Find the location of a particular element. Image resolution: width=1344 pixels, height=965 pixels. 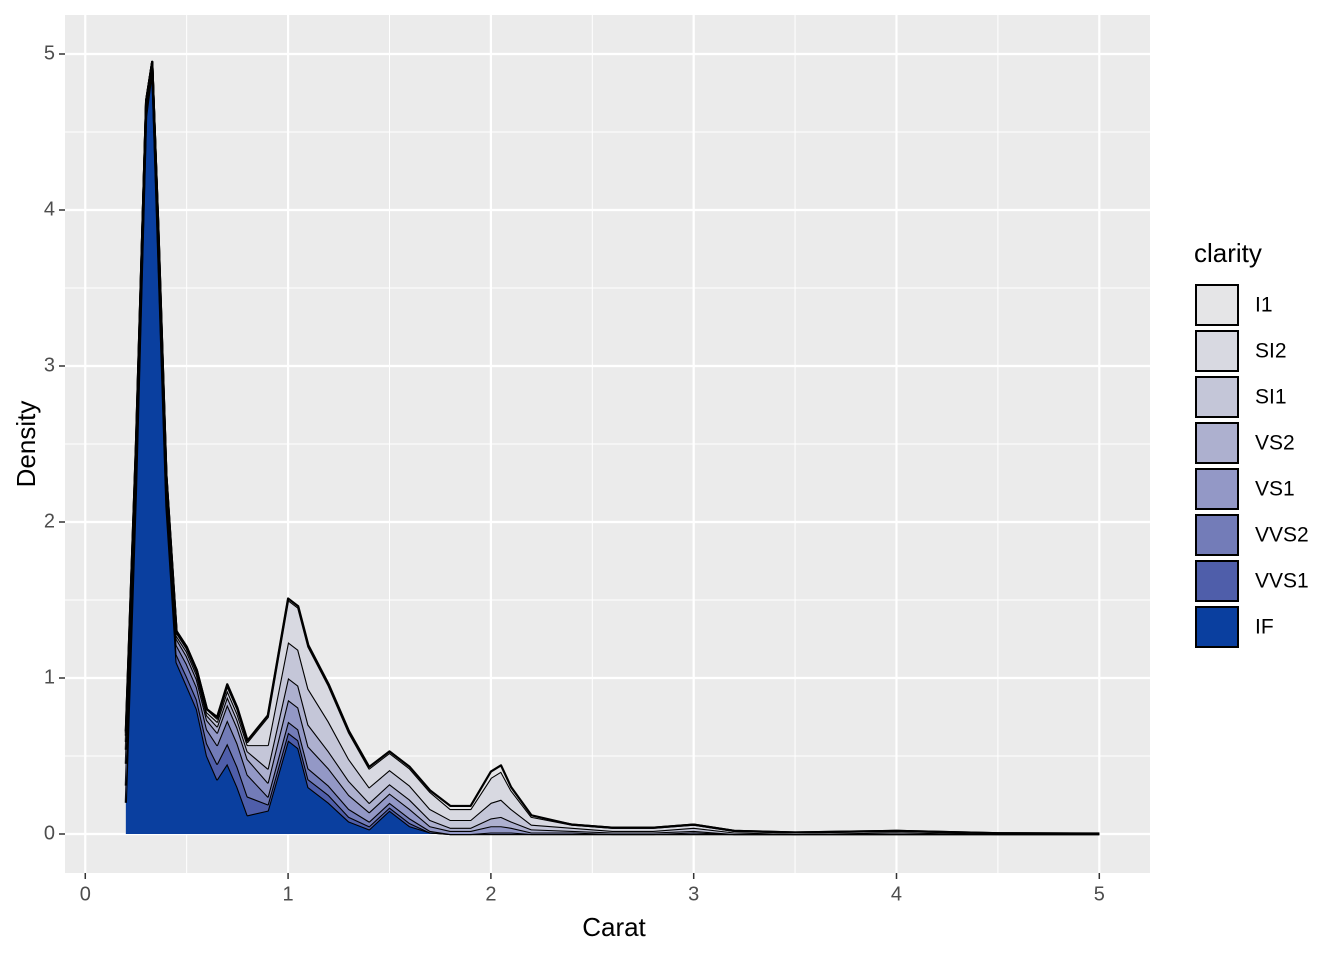

x-axis-title: Carat is located at coordinates (614, 927).